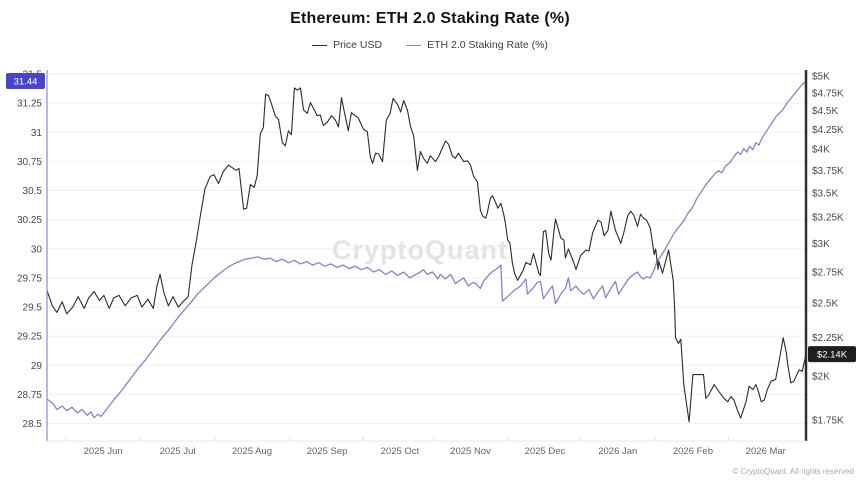  I want to click on x-axis-month-label: 2025 Sep, so click(327, 451).